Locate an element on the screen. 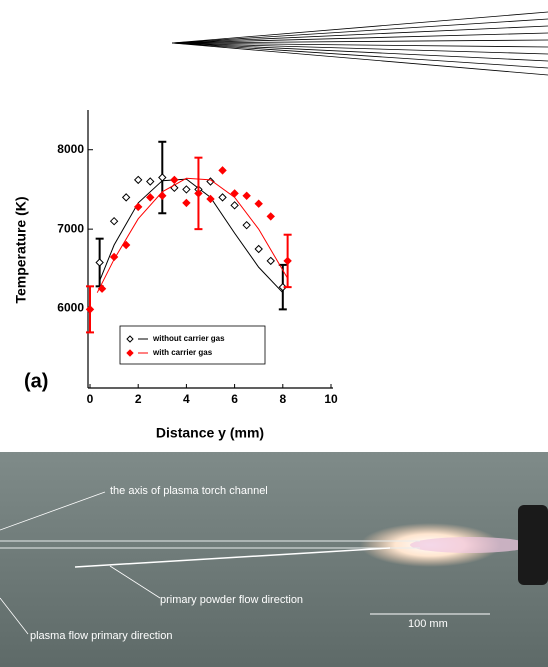 The width and height of the screenshot is (548, 667). photo-label: the axis of plasma torch channel is located at coordinates (189, 491).